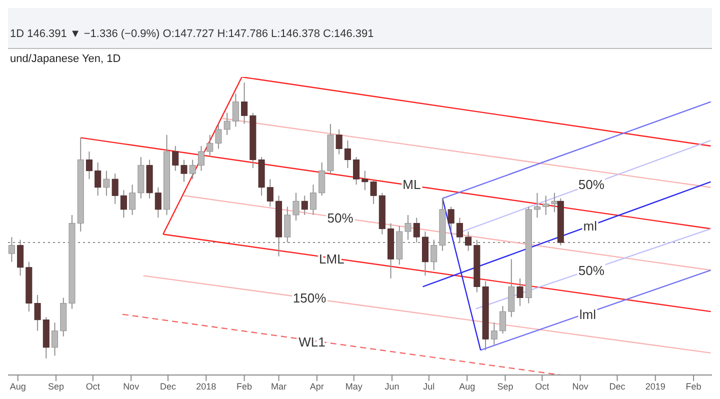 The height and width of the screenshot is (399, 720). What do you see at coordinates (392, 386) in the screenshot?
I see `x-tick-label: Jun` at bounding box center [392, 386].